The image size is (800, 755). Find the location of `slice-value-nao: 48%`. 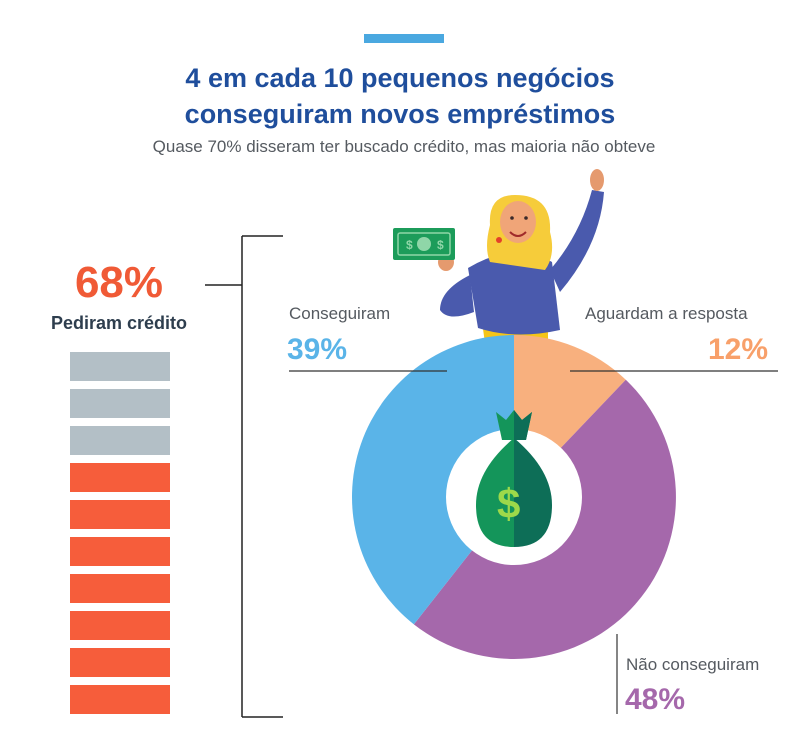

slice-value-nao: 48% is located at coordinates (655, 699).